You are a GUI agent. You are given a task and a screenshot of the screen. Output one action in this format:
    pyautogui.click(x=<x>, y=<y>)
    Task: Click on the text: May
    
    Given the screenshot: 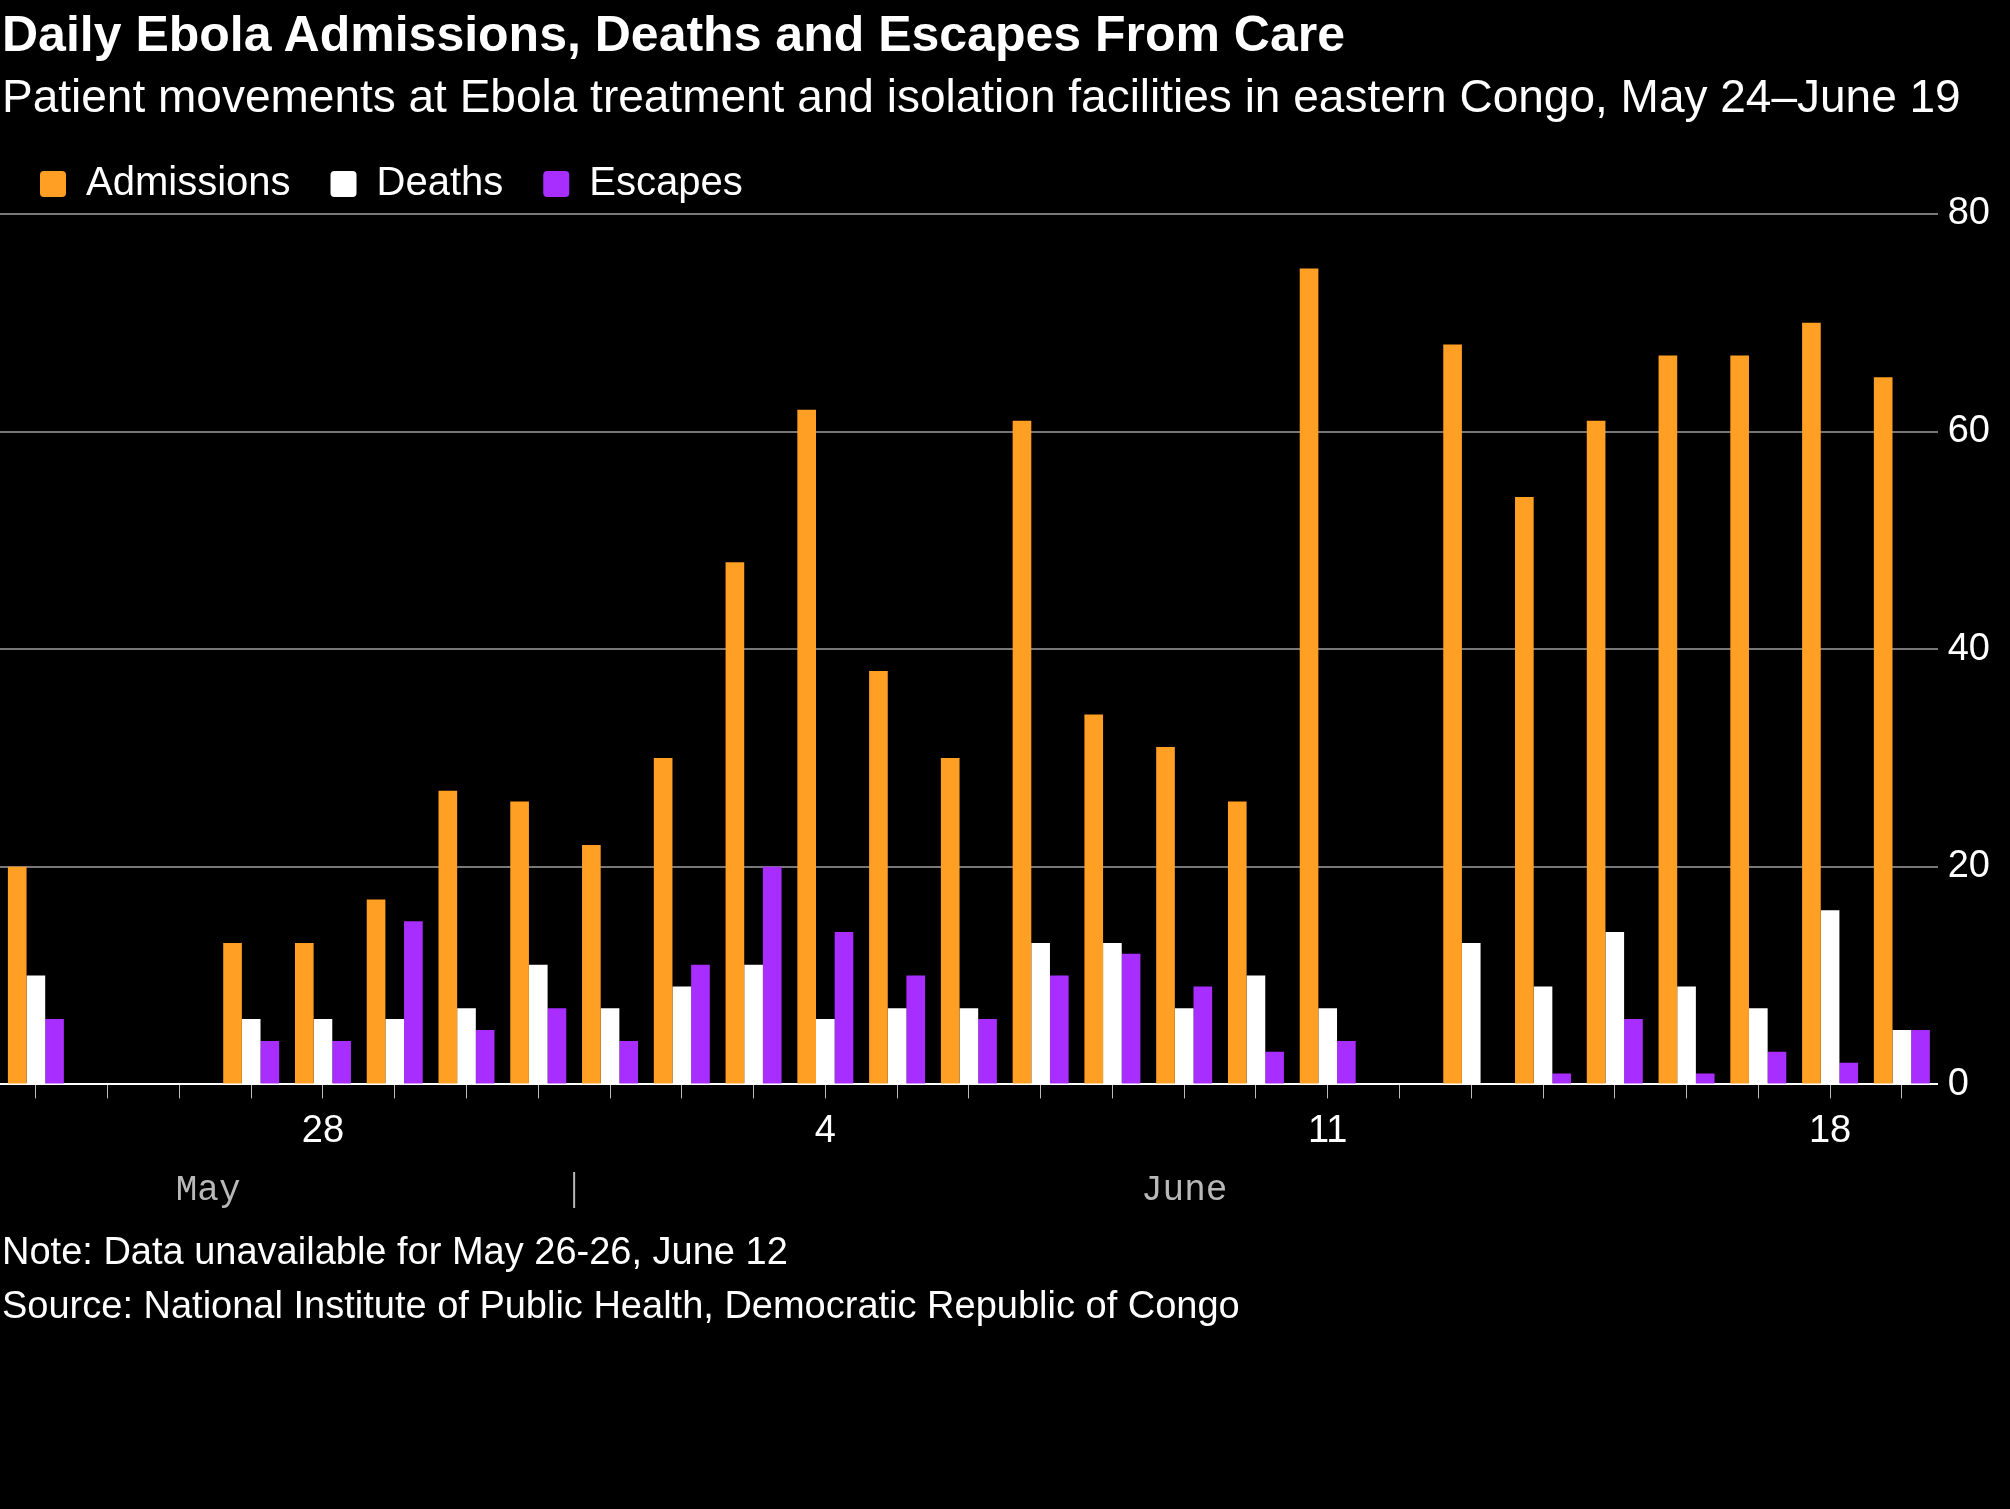 What is the action you would take?
    pyautogui.click(x=208, y=1190)
    